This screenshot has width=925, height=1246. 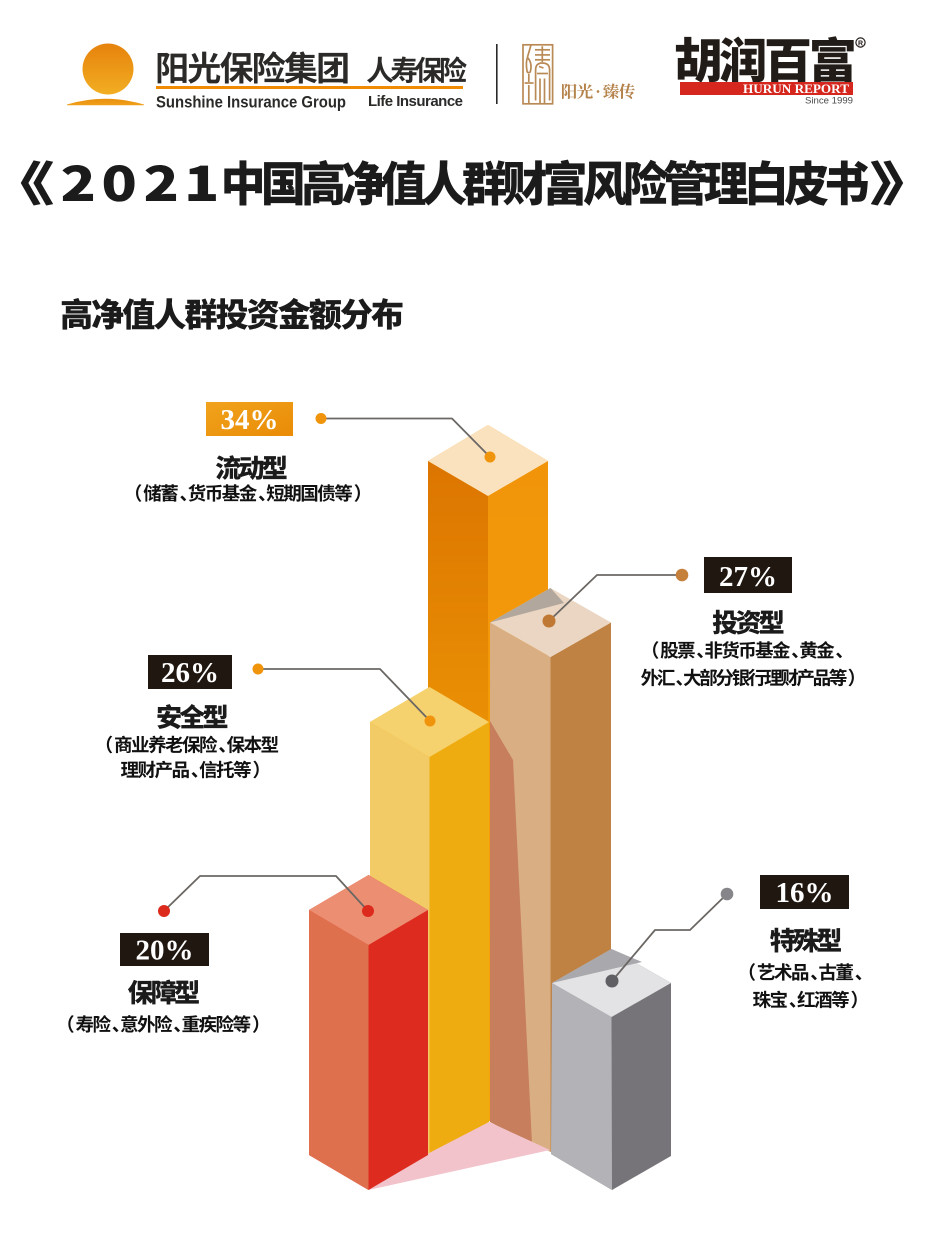 I want to click on svg-text: Life Insurance, so click(x=415, y=101).